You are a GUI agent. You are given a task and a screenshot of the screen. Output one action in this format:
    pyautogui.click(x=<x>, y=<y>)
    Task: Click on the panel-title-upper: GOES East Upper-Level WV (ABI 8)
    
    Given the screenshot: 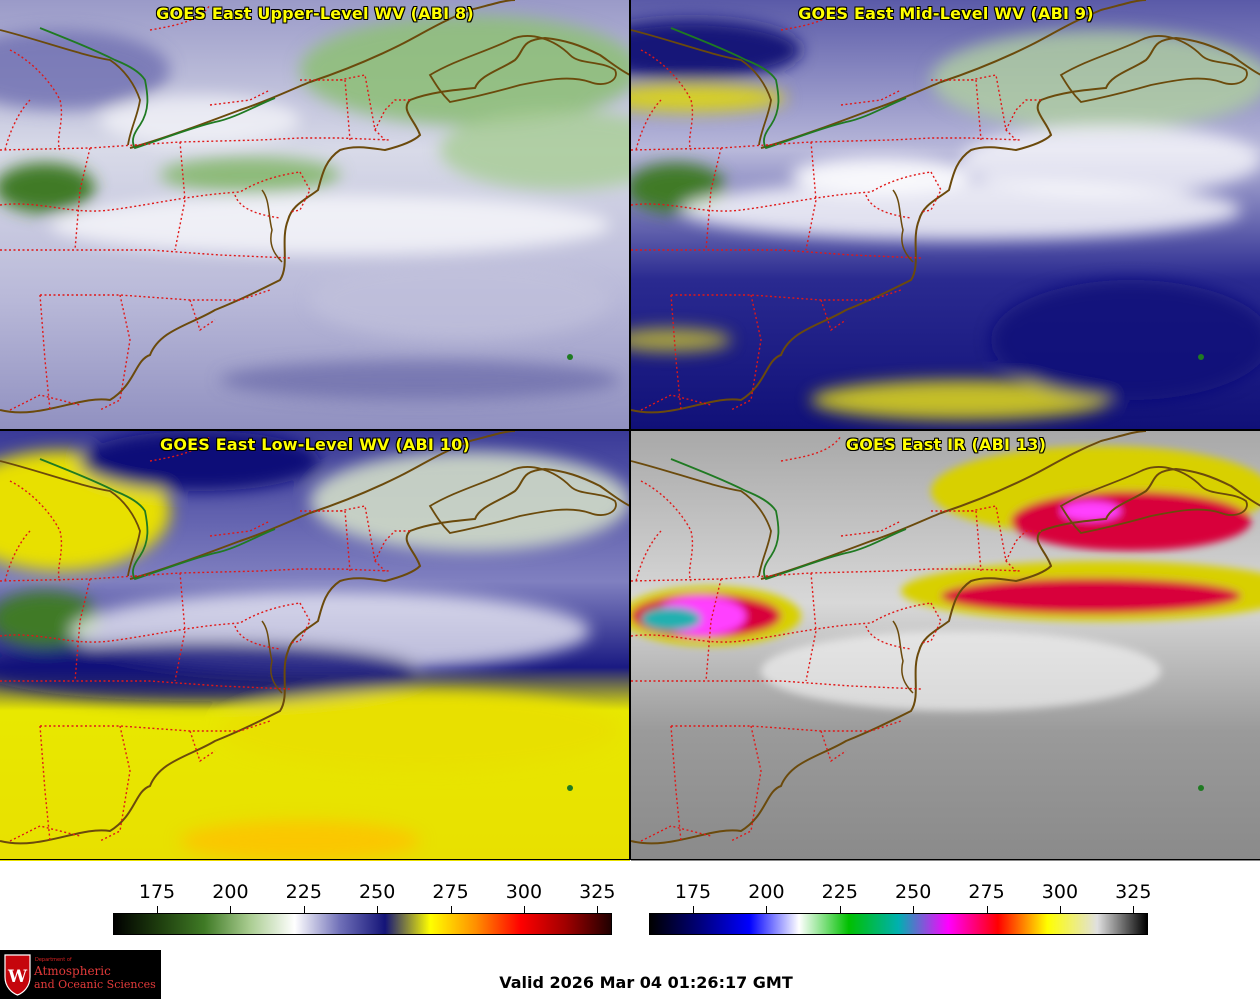 What is the action you would take?
    pyautogui.click(x=315, y=13)
    